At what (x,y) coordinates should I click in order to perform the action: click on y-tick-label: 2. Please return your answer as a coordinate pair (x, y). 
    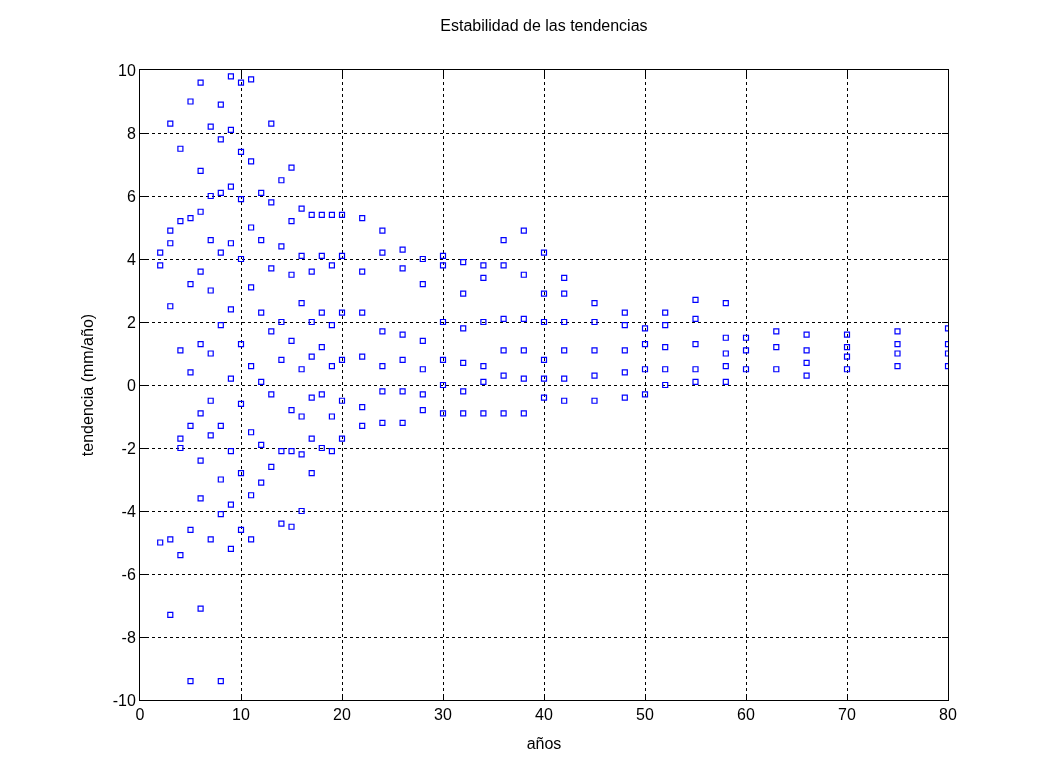
    Looking at the image, I should click on (131, 322).